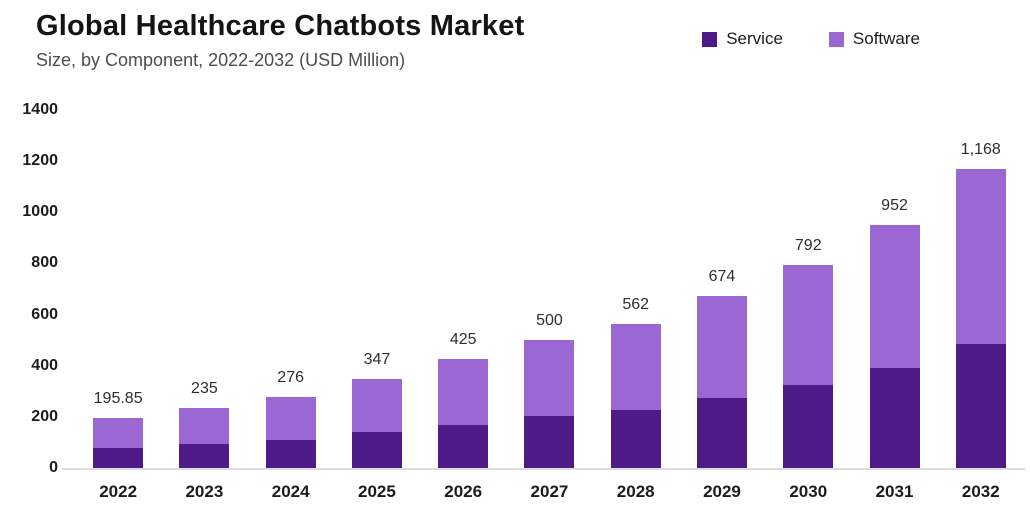 The width and height of the screenshot is (1030, 526). Describe the element at coordinates (204, 491) in the screenshot. I see `x-axis-label-2023: 2023` at that location.